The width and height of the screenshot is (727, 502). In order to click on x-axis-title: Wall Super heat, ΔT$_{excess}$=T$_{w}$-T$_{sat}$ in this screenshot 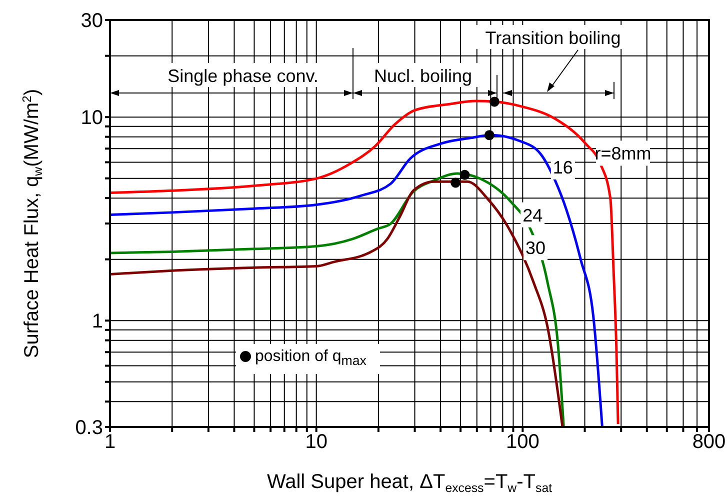, I will do `click(409, 483)`.